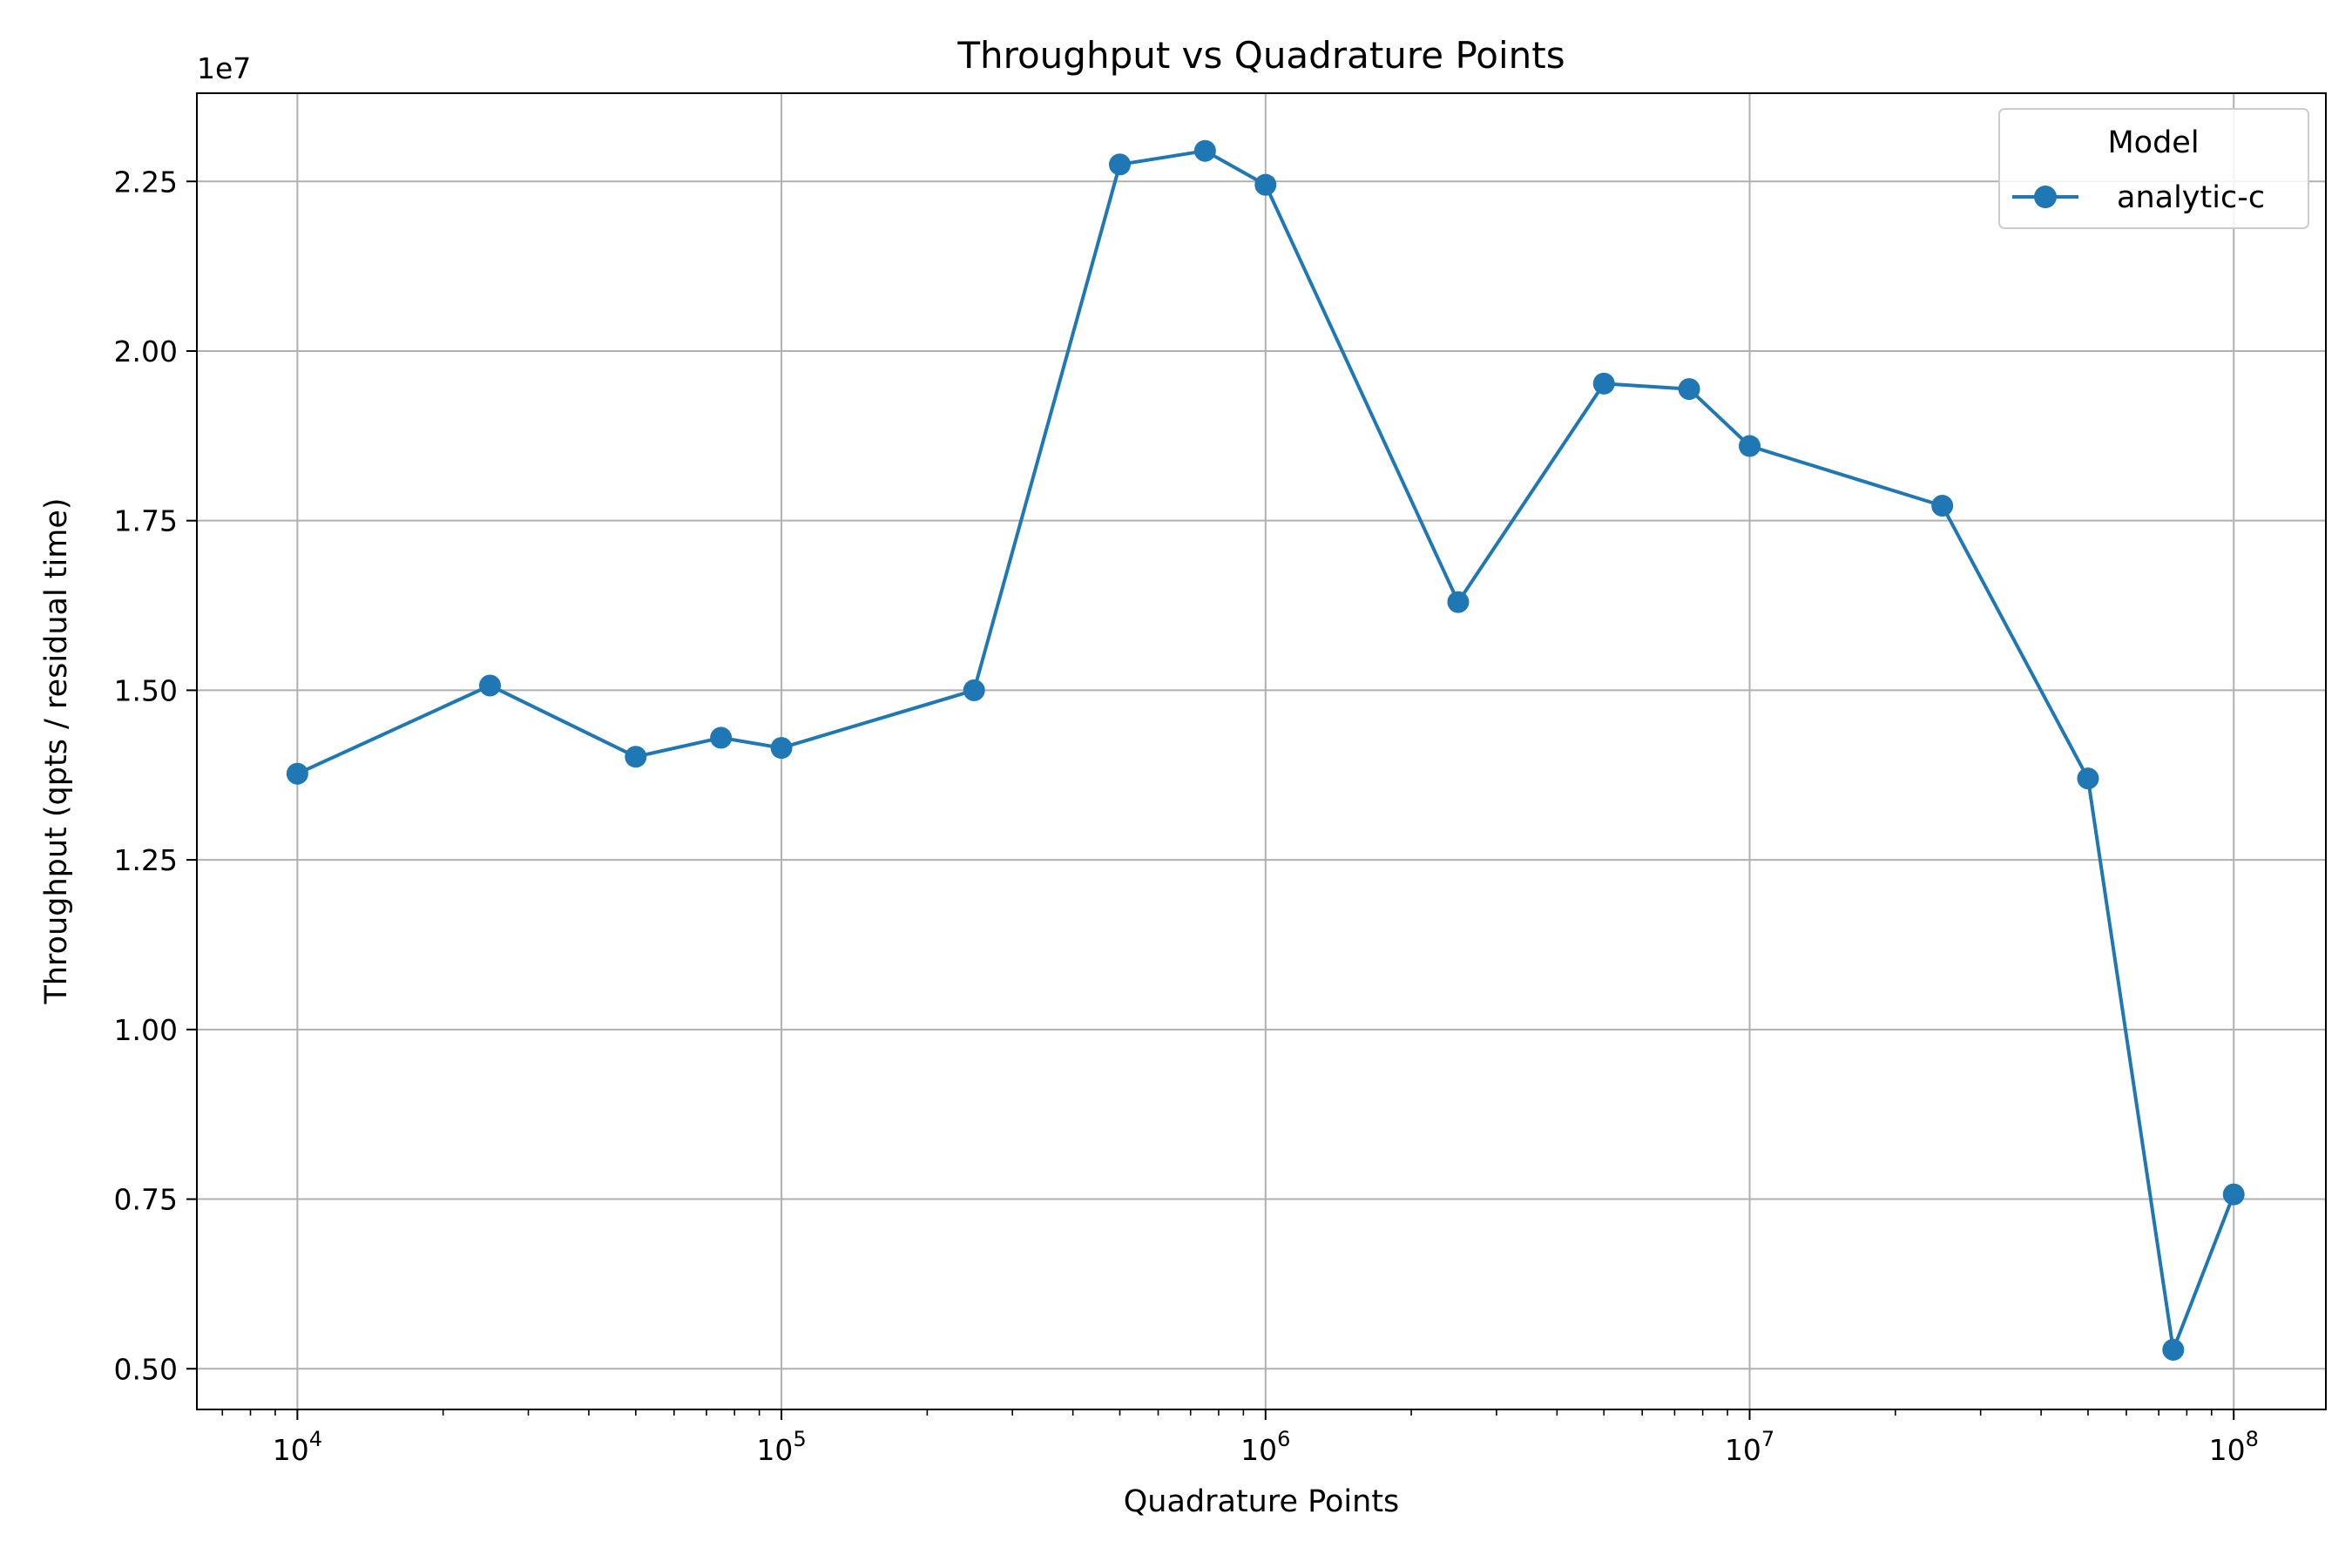 The image size is (2352, 1568). Describe the element at coordinates (146, 1030) in the screenshot. I see `y-tick-label: 1.00` at that location.